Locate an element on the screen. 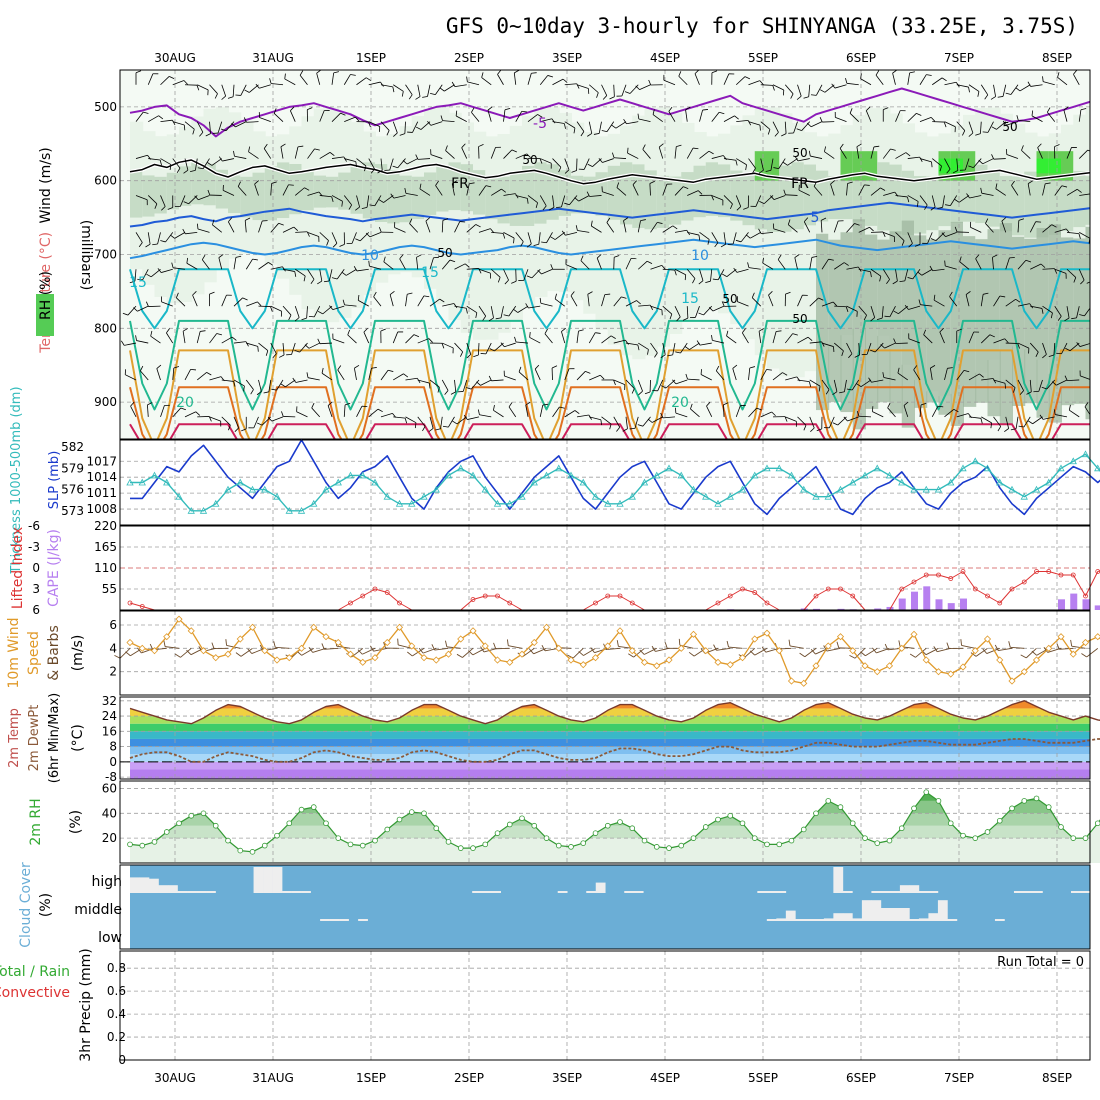  temp2m-tick: 0 is located at coordinates (113, 762).